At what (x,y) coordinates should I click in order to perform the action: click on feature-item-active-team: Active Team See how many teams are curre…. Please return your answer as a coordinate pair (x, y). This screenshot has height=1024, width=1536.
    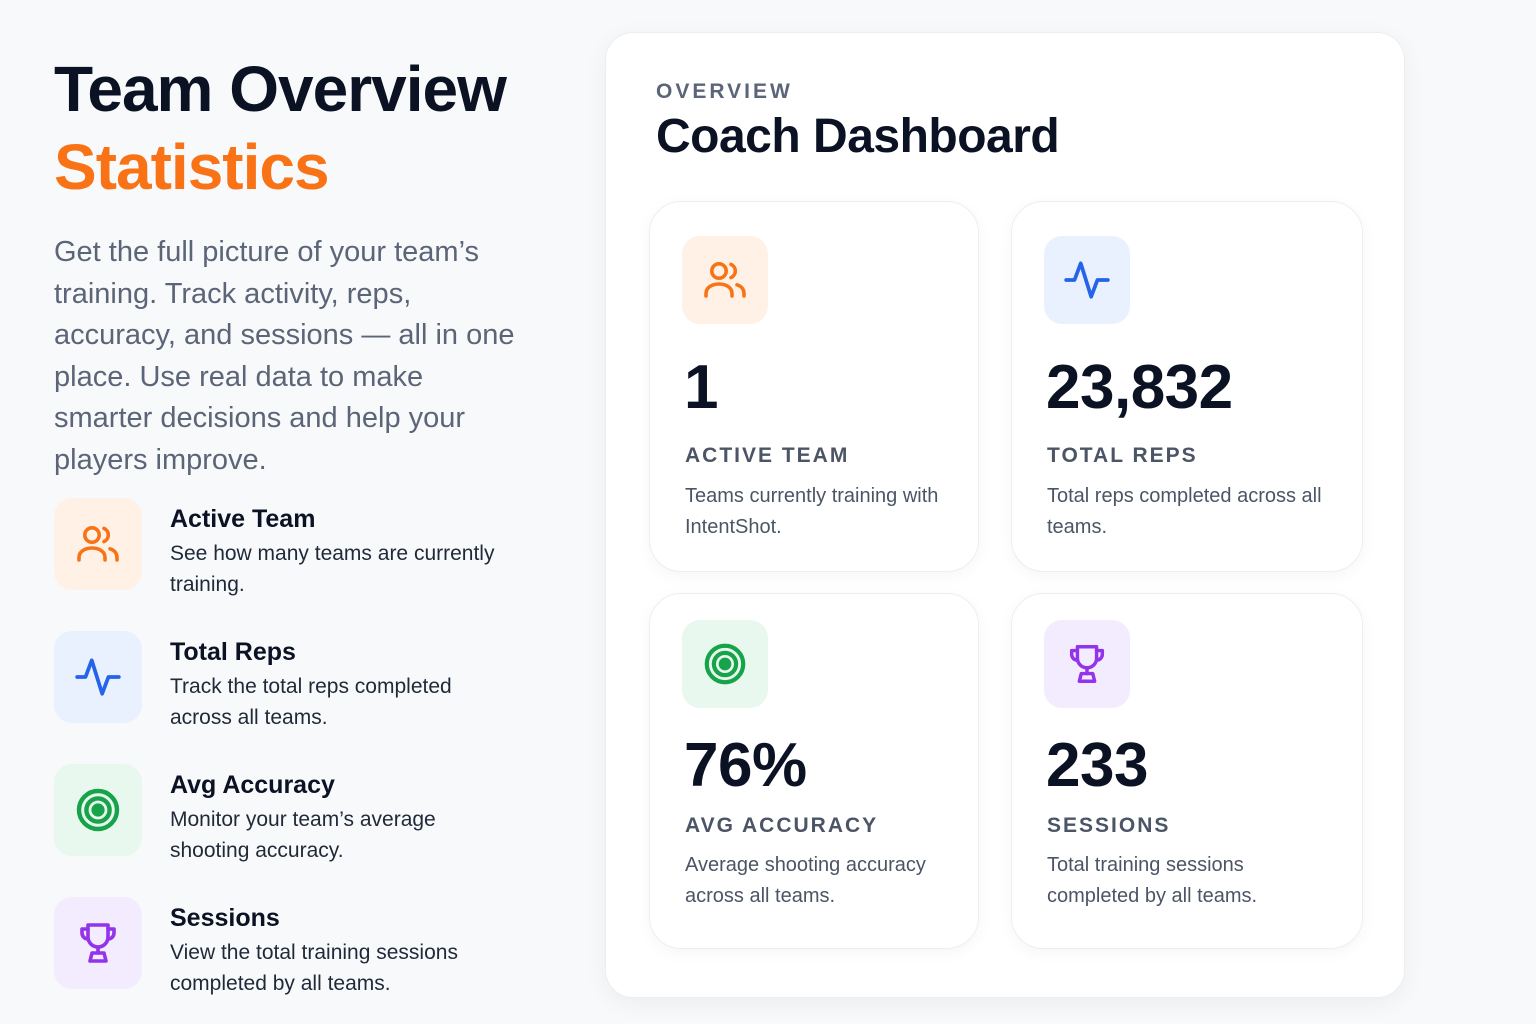
    Looking at the image, I should click on (289, 564).